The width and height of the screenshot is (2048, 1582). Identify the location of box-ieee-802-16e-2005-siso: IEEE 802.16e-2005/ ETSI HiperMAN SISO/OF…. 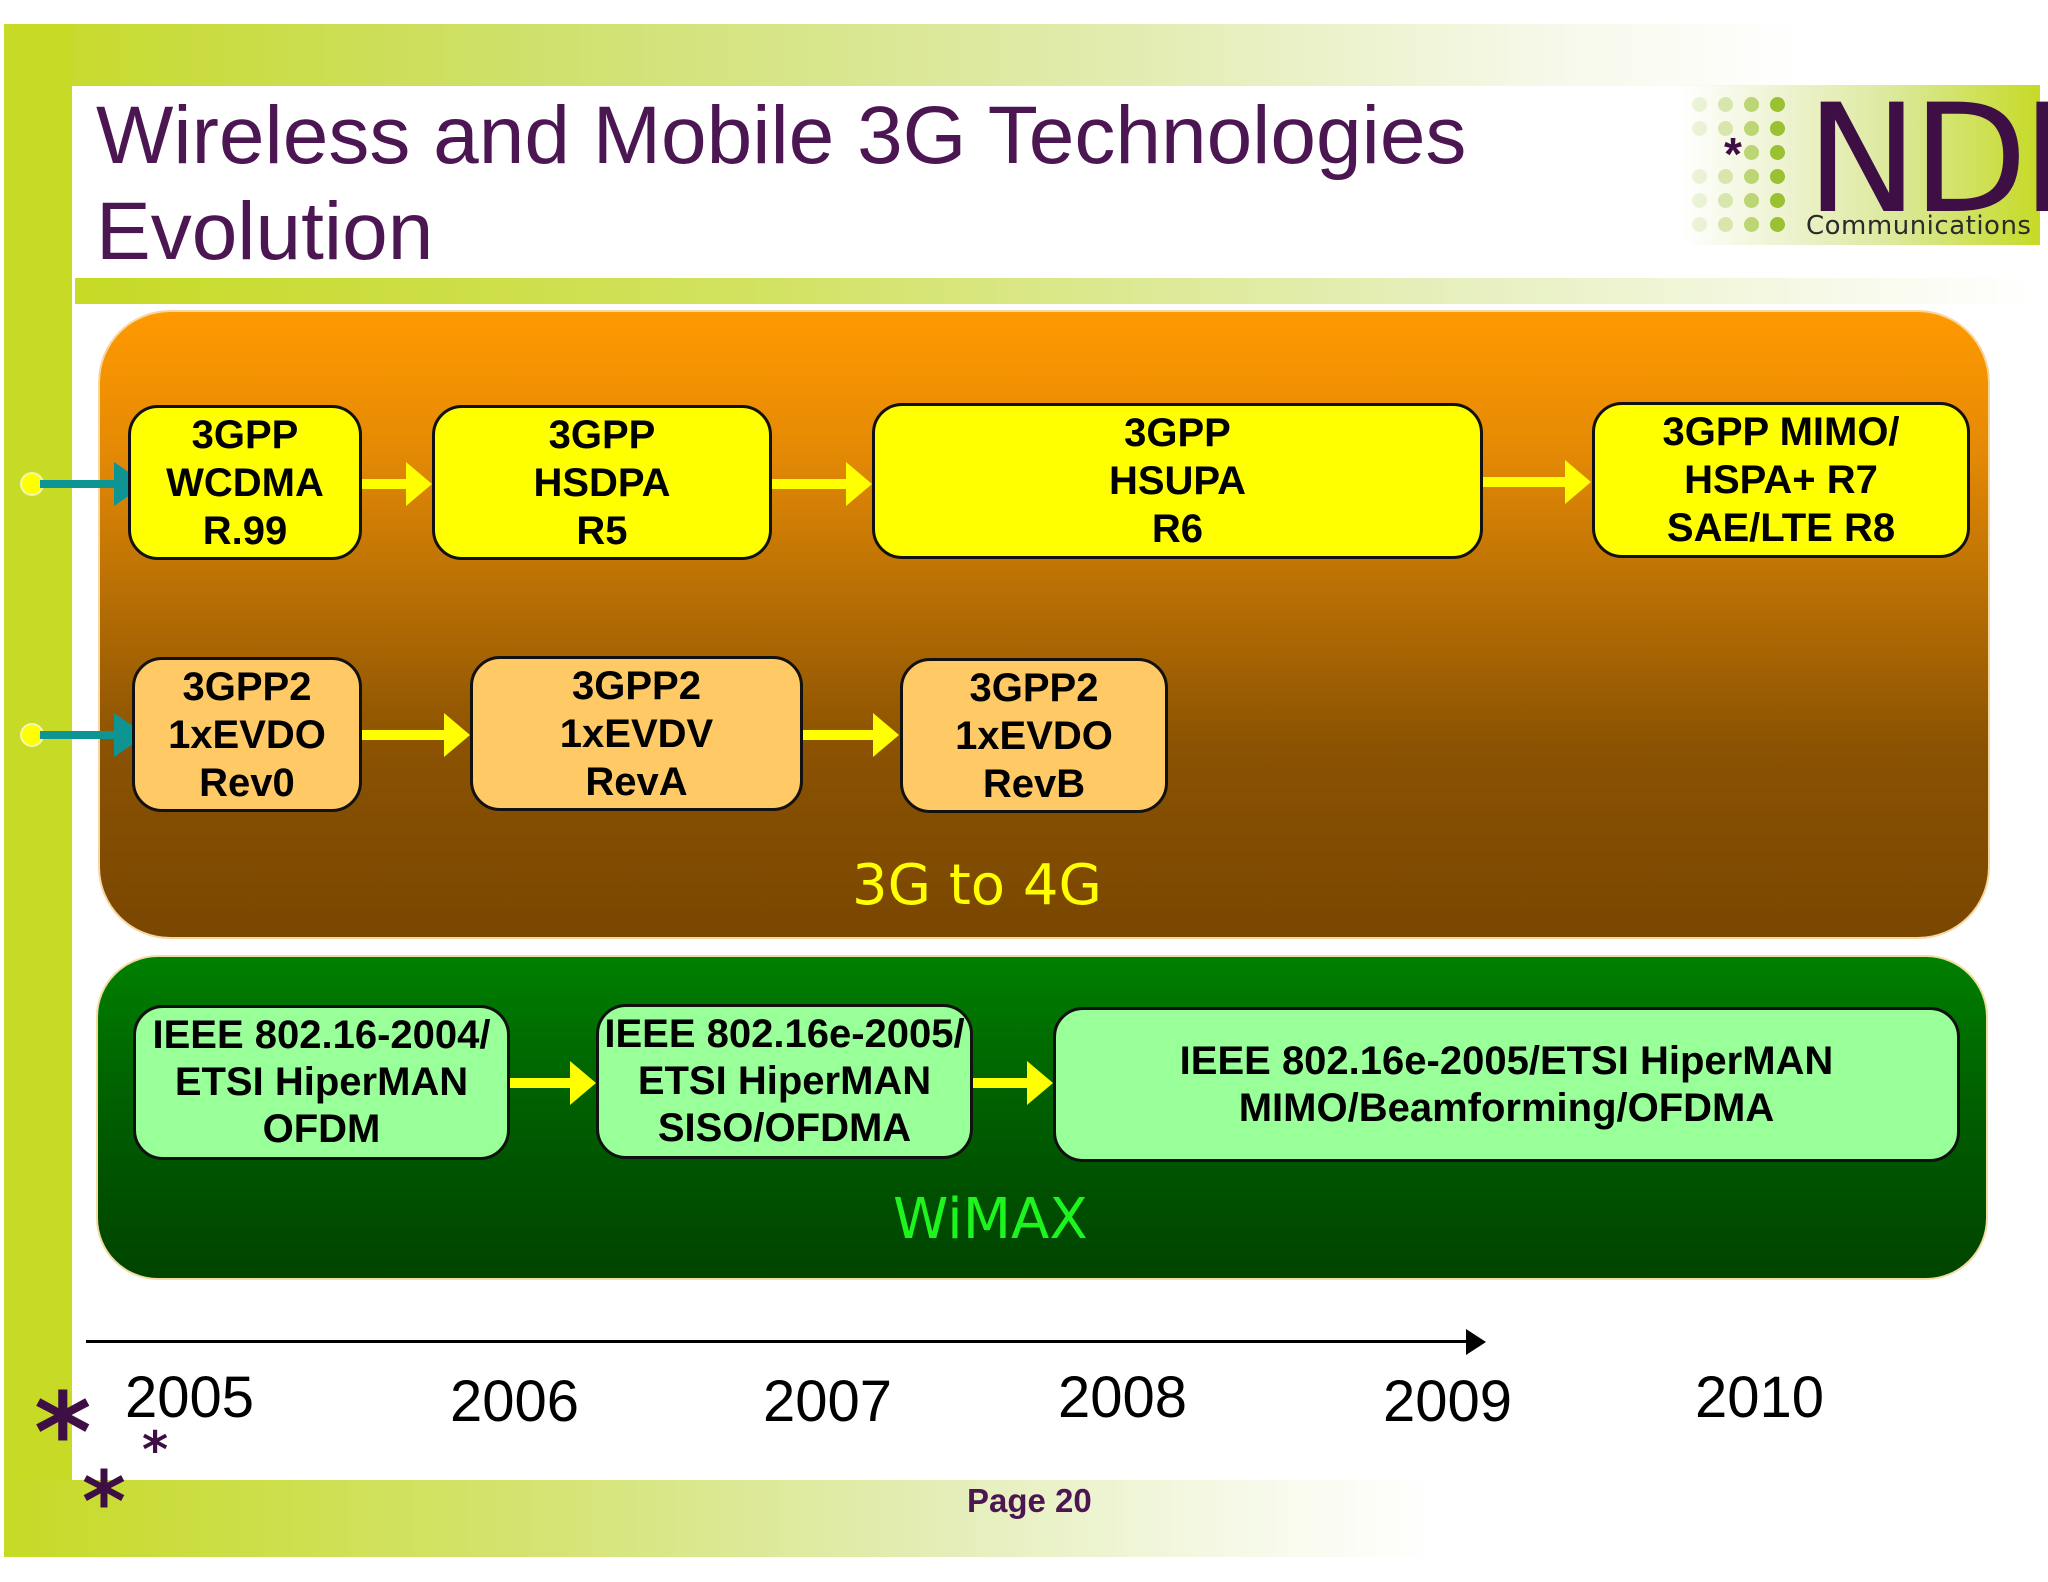
(784, 1081).